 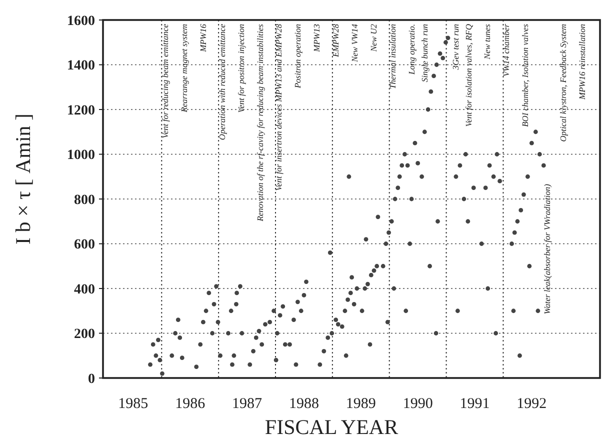 I want to click on annotation: 3Gev test run, so click(x=455, y=47).